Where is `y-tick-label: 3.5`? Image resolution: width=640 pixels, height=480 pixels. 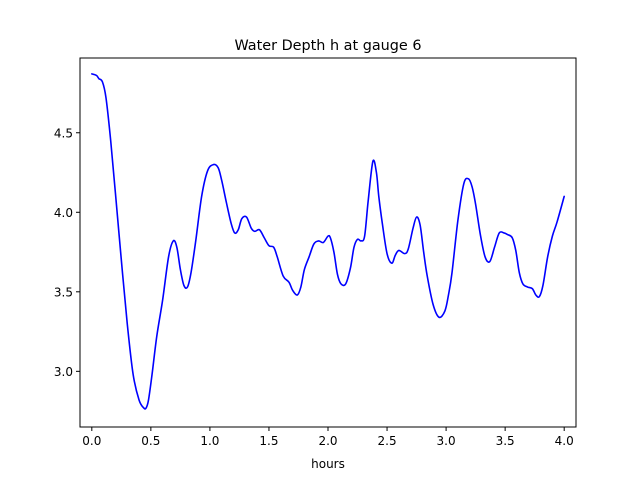
y-tick-label: 3.5 is located at coordinates (63, 292).